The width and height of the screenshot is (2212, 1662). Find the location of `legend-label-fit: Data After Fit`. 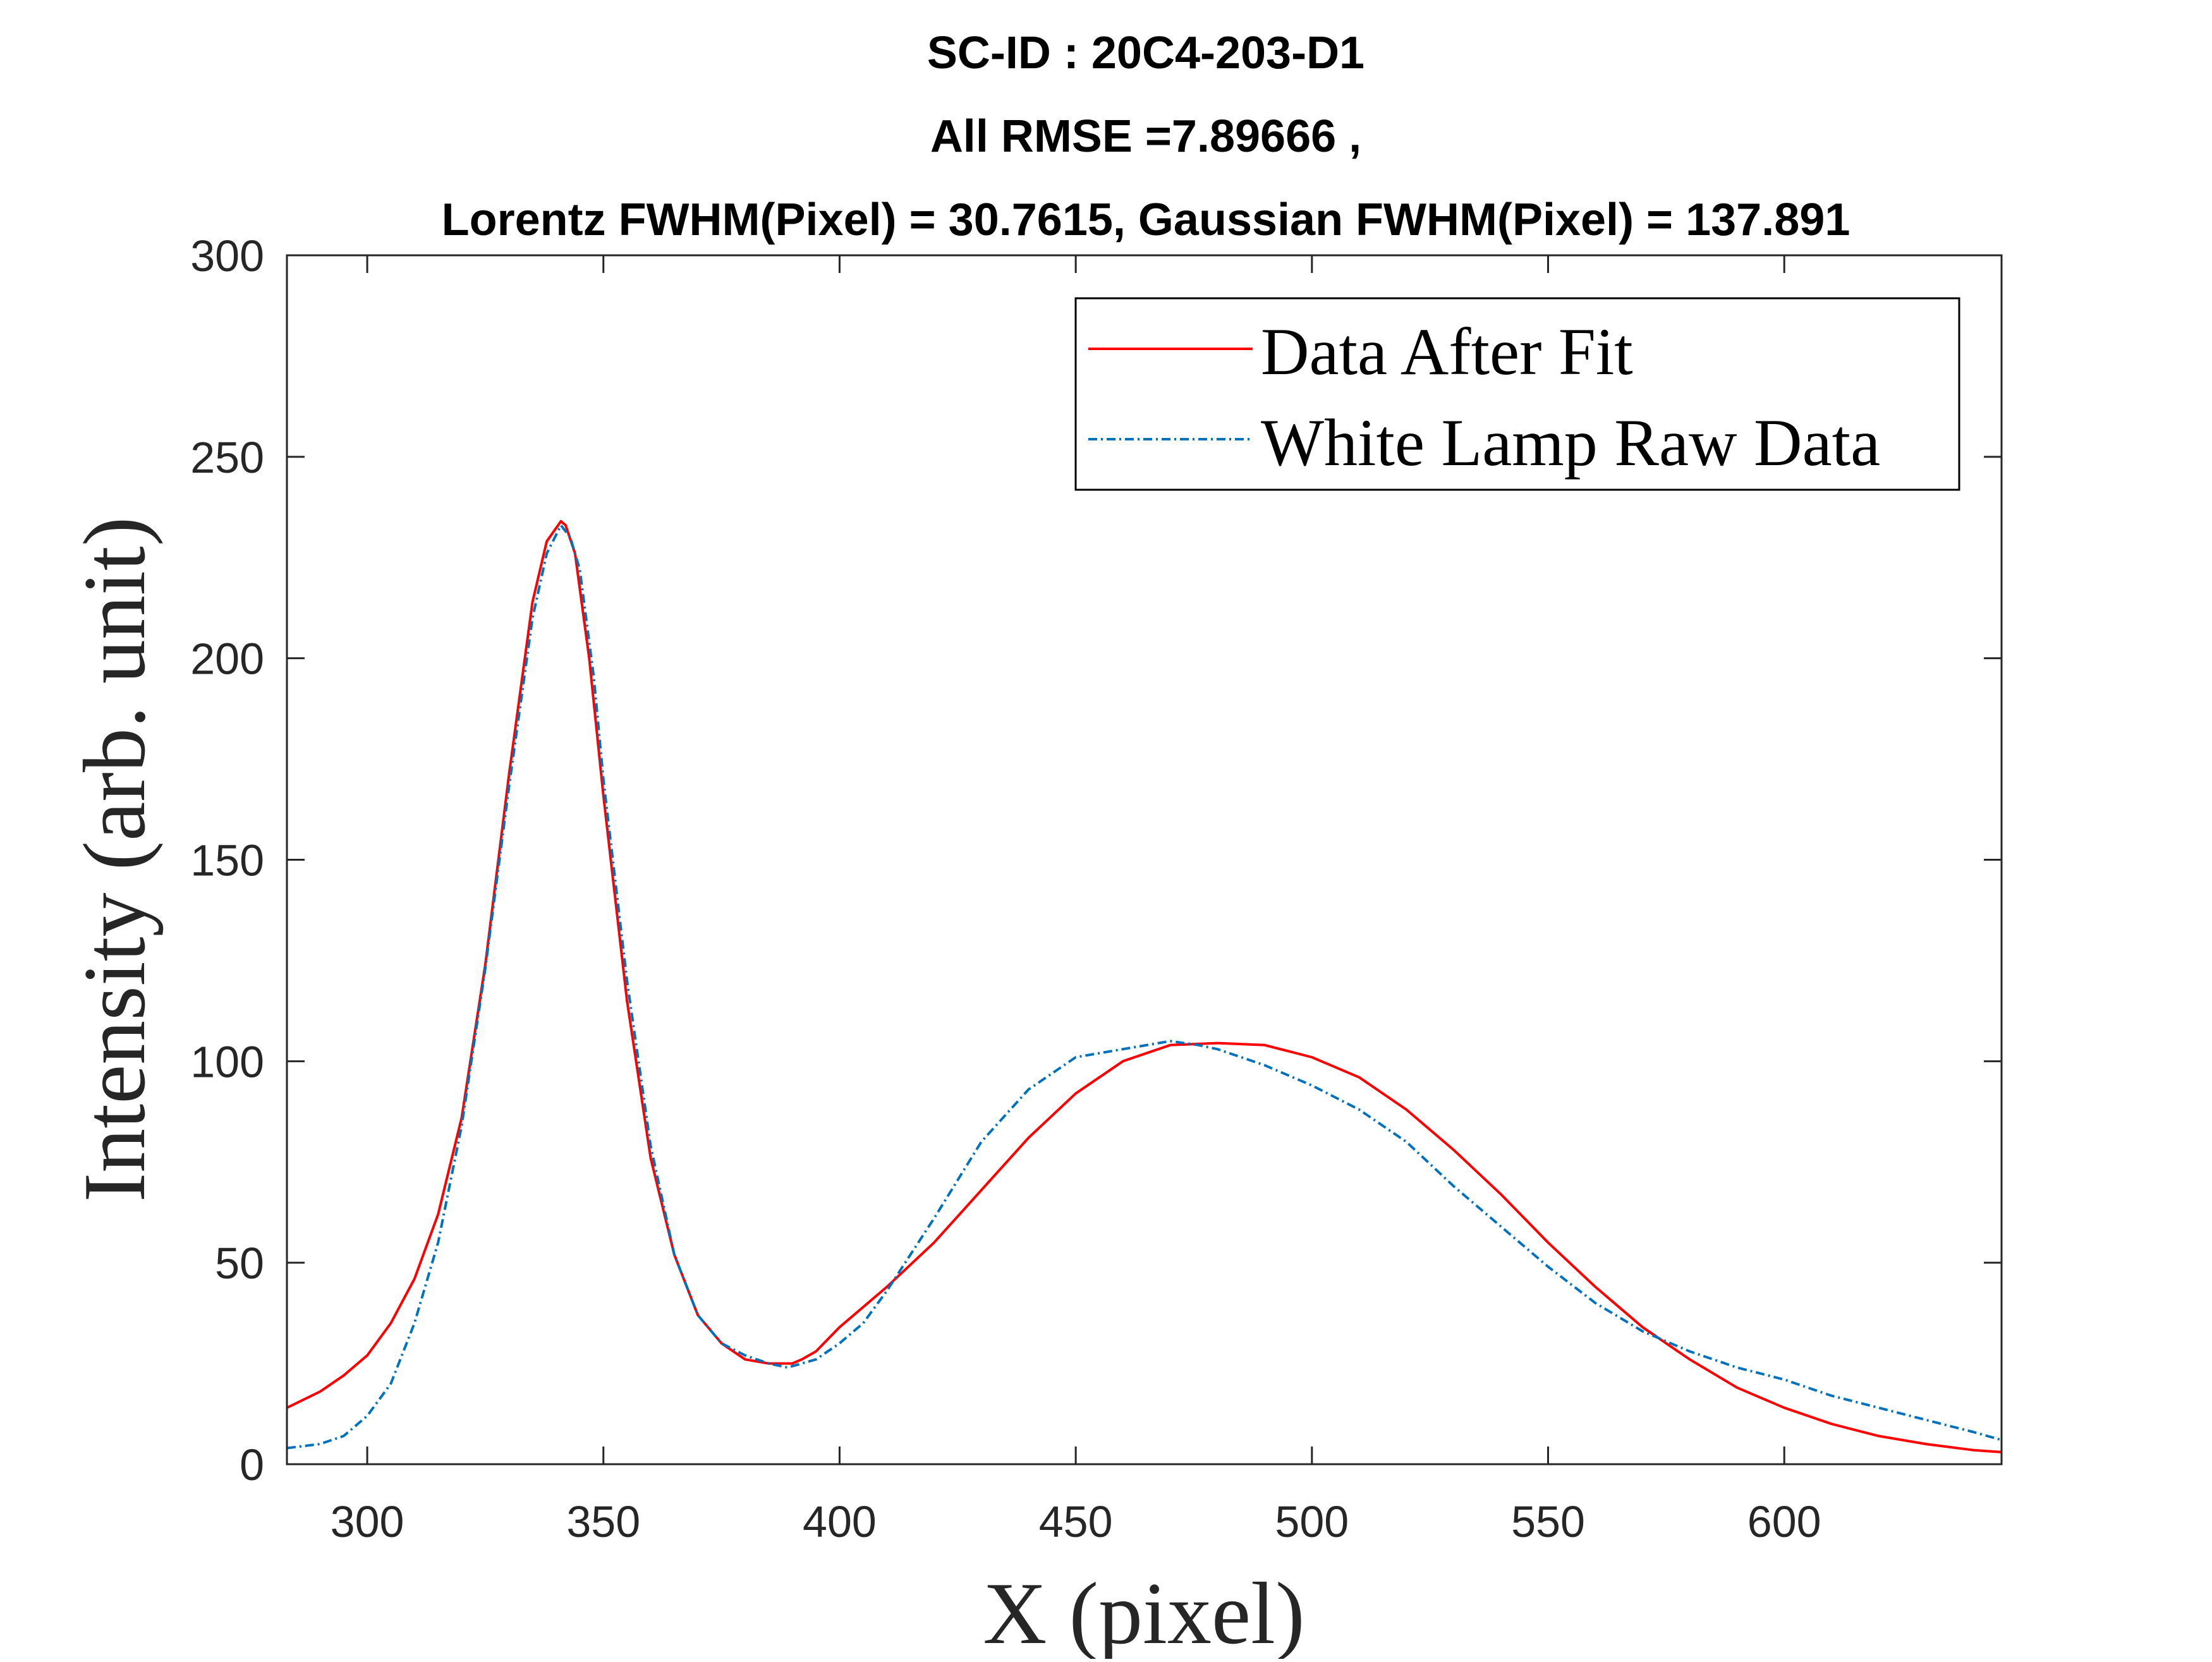

legend-label-fit: Data After Fit is located at coordinates (1447, 352).